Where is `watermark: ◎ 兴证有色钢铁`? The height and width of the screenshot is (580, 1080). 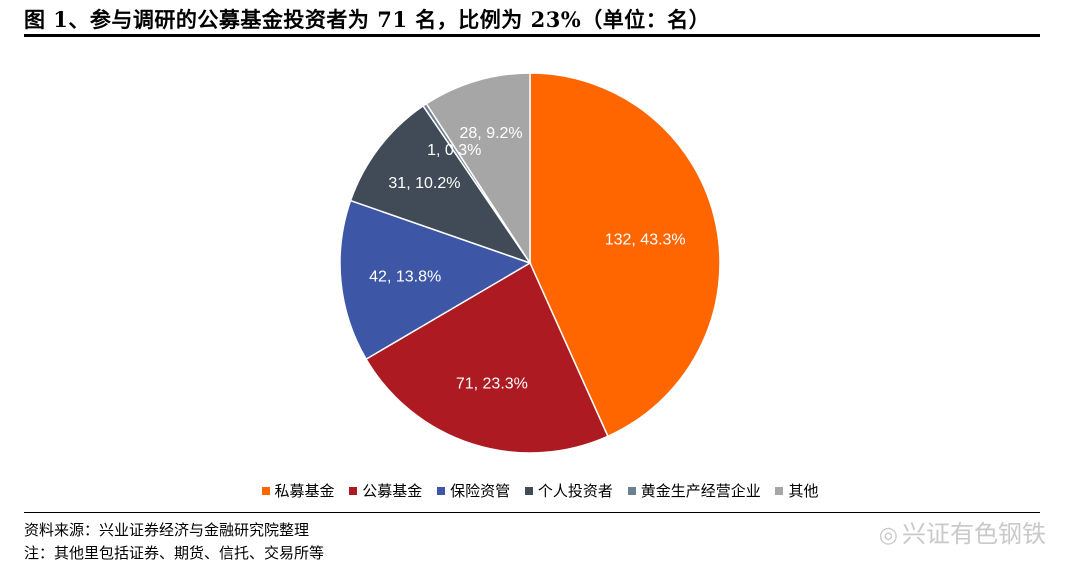
watermark: ◎ 兴证有色钢铁 is located at coordinates (962, 531).